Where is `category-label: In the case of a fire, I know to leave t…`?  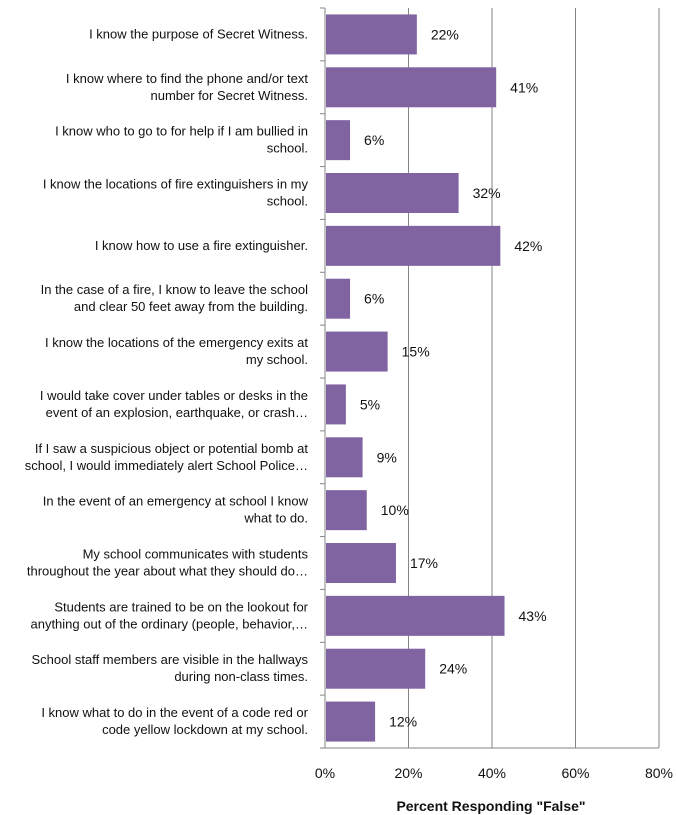 category-label: In the case of a fire, I know to leave t… is located at coordinates (174, 289).